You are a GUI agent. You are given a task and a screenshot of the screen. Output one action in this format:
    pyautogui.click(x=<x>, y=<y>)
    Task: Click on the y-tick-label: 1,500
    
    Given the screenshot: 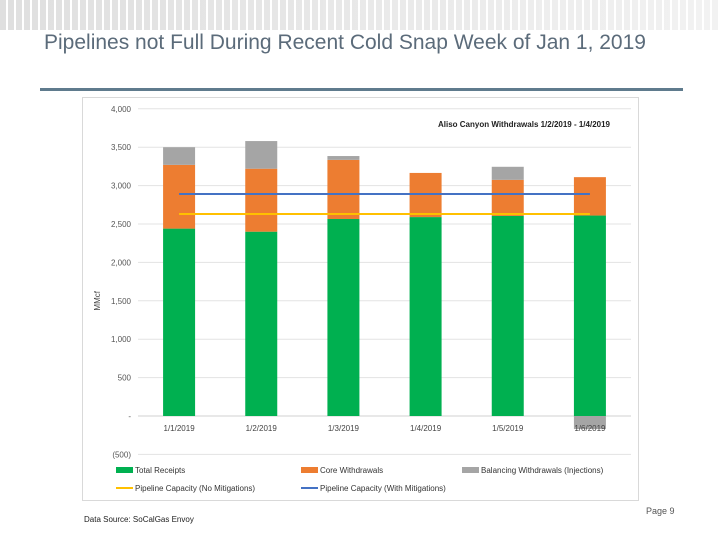 What is the action you would take?
    pyautogui.click(x=121, y=301)
    